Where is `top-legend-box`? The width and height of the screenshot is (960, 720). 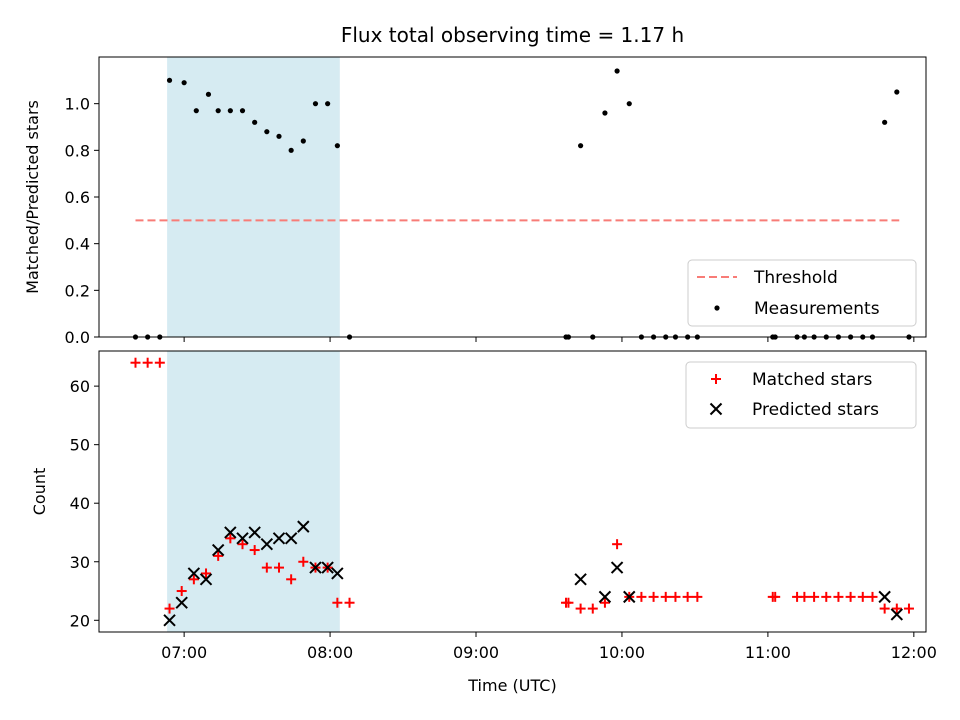
top-legend-box is located at coordinates (802, 293).